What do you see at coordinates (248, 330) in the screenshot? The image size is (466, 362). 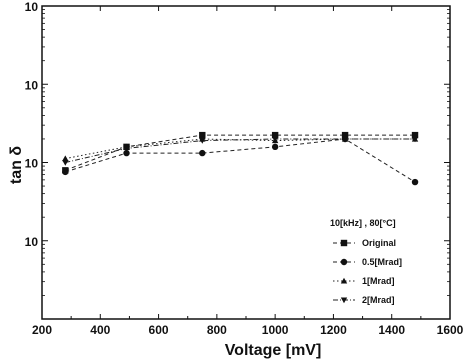 I see `x-tick-labels: 200 400 600 800 1000 1200 1400 1600` at bounding box center [248, 330].